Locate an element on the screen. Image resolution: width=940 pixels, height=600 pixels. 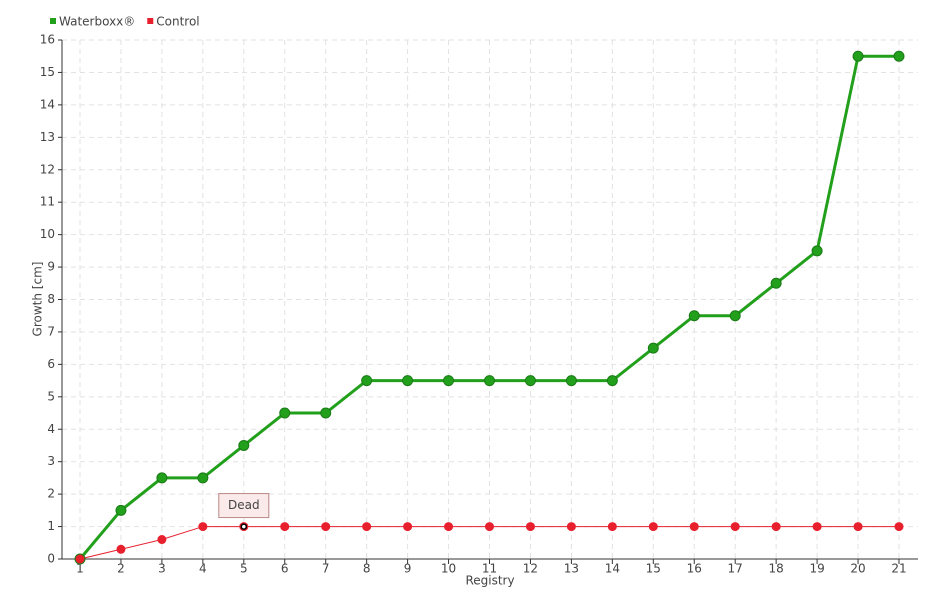
y-axis-title: Growth [cm] is located at coordinates (38, 299).